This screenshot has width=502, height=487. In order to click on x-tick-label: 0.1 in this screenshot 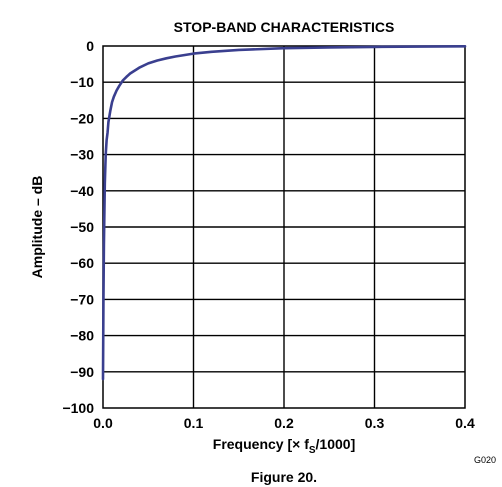, I will do `click(194, 423)`.